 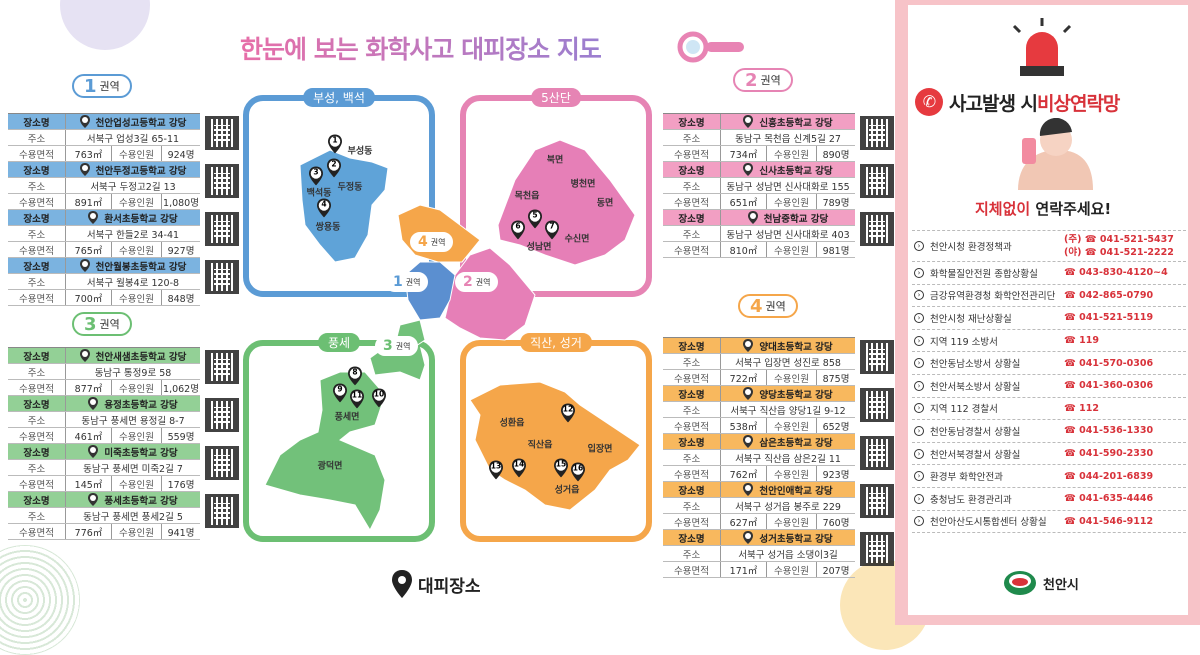 What do you see at coordinates (1049, 363) in the screenshot?
I see `contact-item: › 천안동남소방서 상황실 ☎ 041-570-0306` at bounding box center [1049, 363].